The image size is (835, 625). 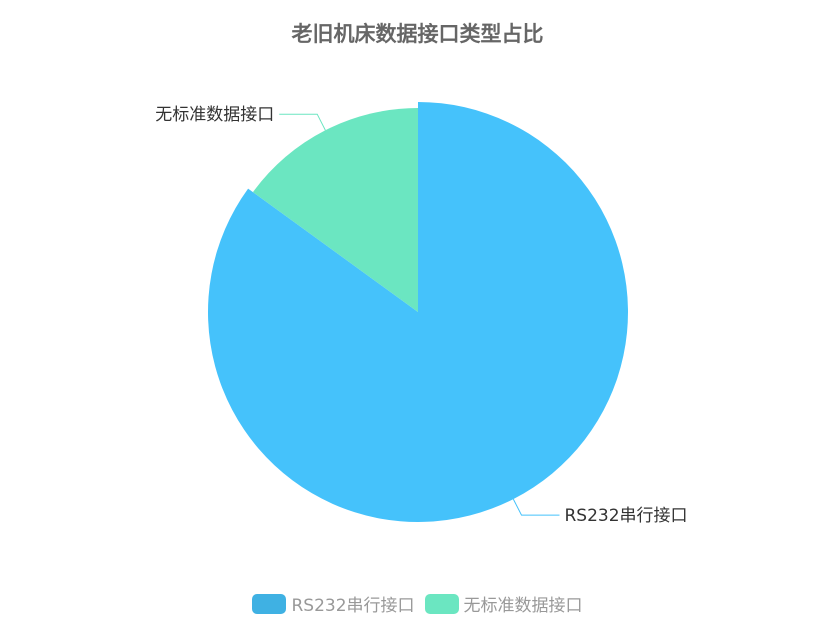 I want to click on slice-label: 无标准数据接口, so click(x=214, y=115).